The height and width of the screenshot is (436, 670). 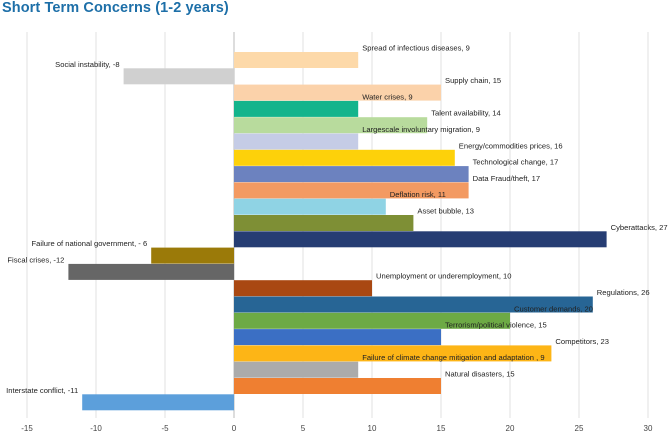 I want to click on bar-label: Regulations, 26, so click(x=623, y=292).